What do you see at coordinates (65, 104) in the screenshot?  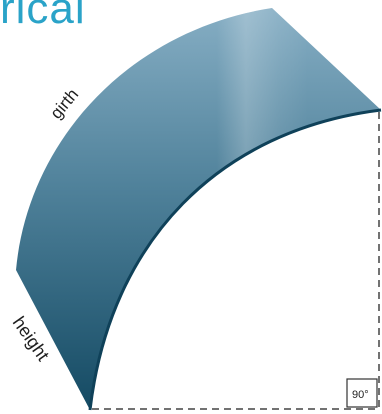 I see `girth-label: girth` at bounding box center [65, 104].